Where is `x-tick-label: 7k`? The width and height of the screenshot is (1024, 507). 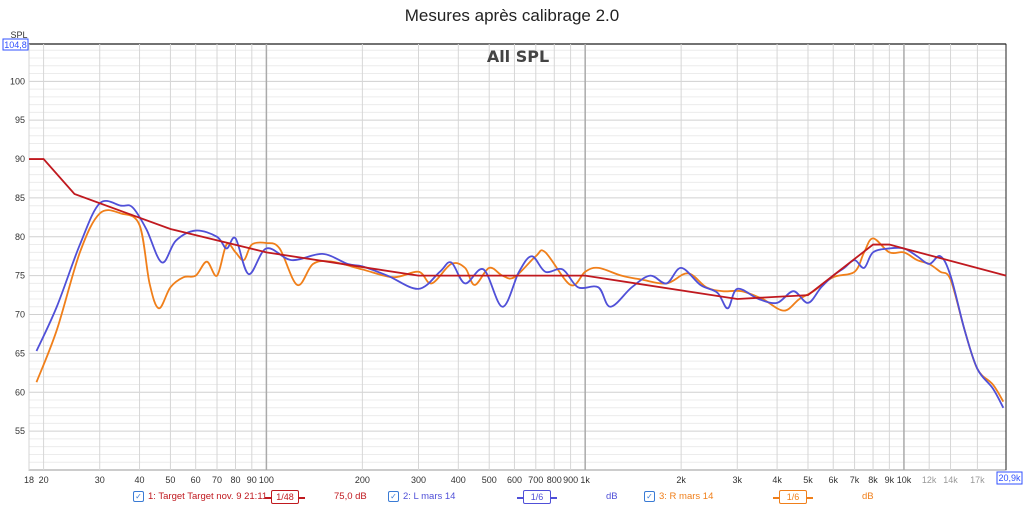
x-tick-label: 7k is located at coordinates (855, 480).